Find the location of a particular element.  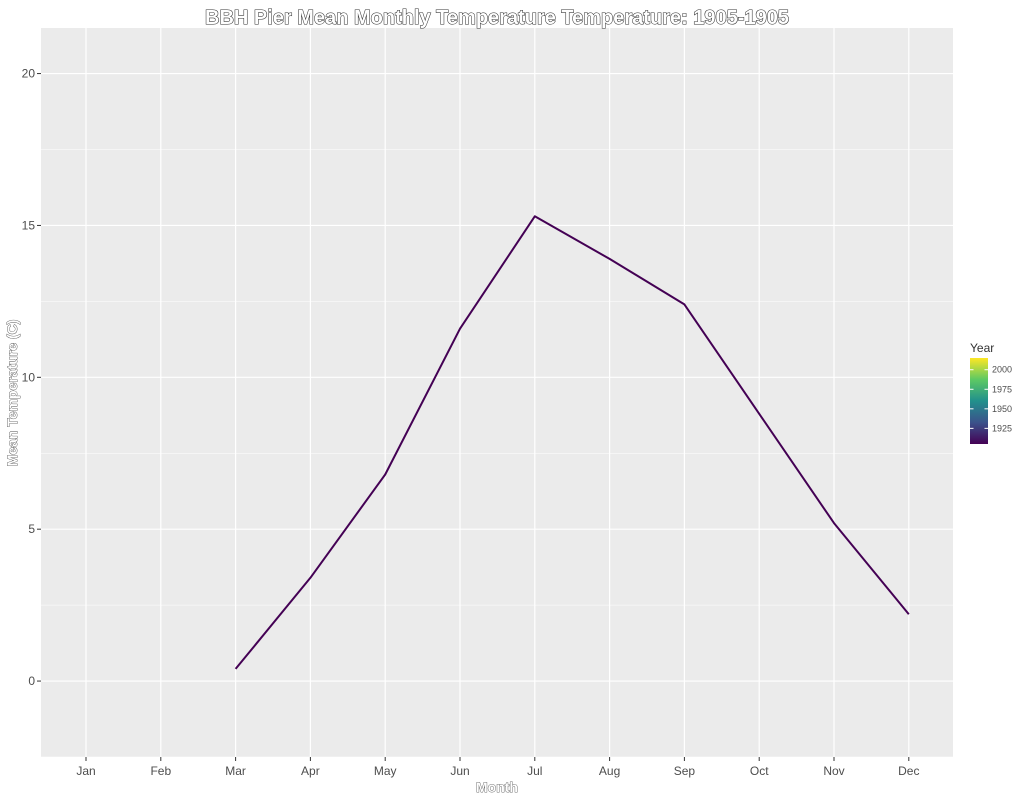

x-tick-label: Dec is located at coordinates (908, 771).